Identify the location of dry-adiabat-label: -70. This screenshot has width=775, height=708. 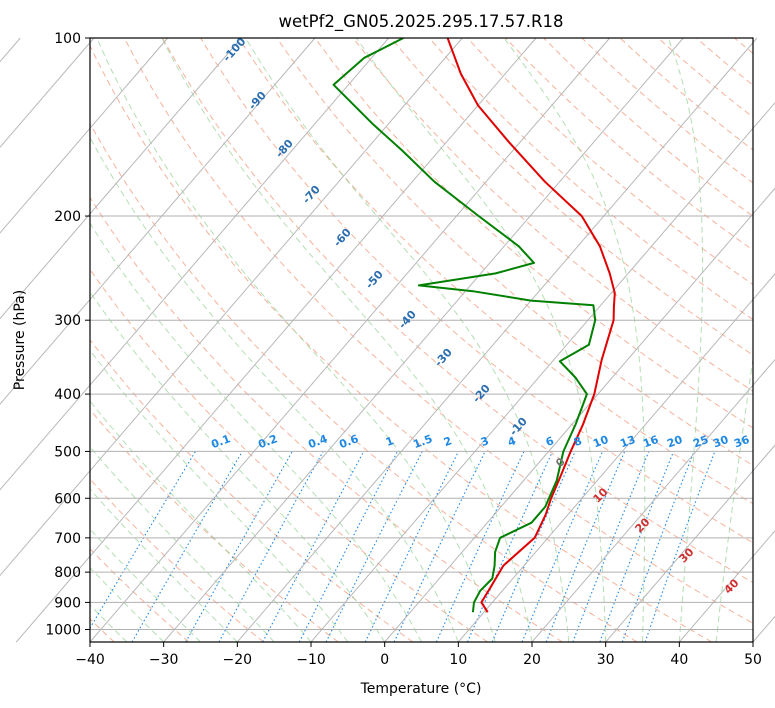
(311, 195).